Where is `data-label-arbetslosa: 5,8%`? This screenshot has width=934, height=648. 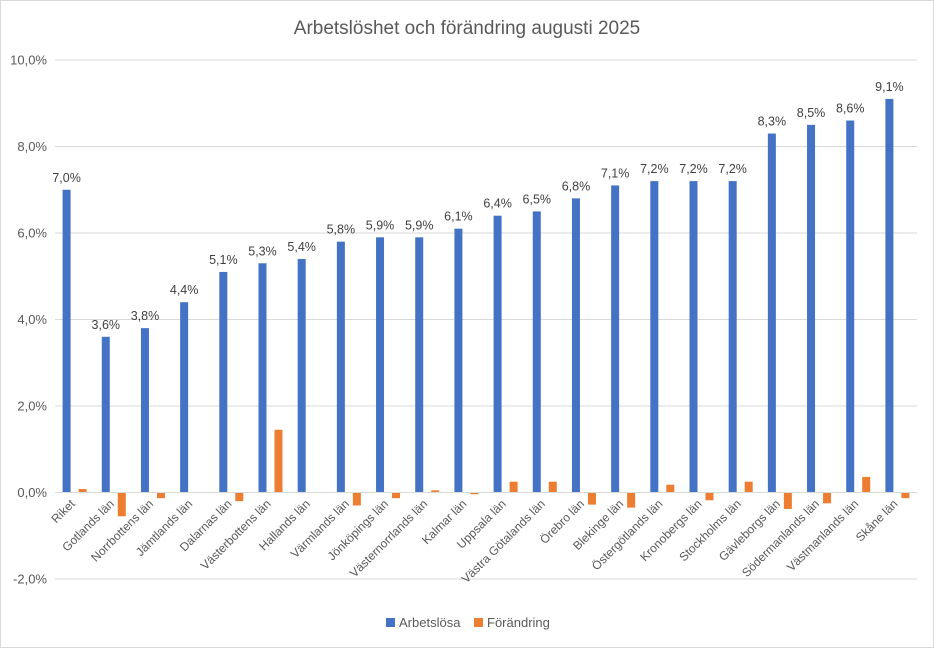
data-label-arbetslosa: 5,8% is located at coordinates (341, 230).